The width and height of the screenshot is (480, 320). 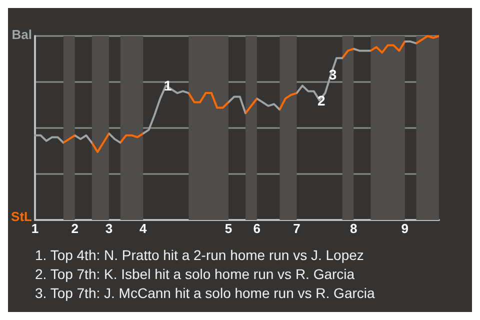 I want to click on annotation: 1, so click(x=168, y=86).